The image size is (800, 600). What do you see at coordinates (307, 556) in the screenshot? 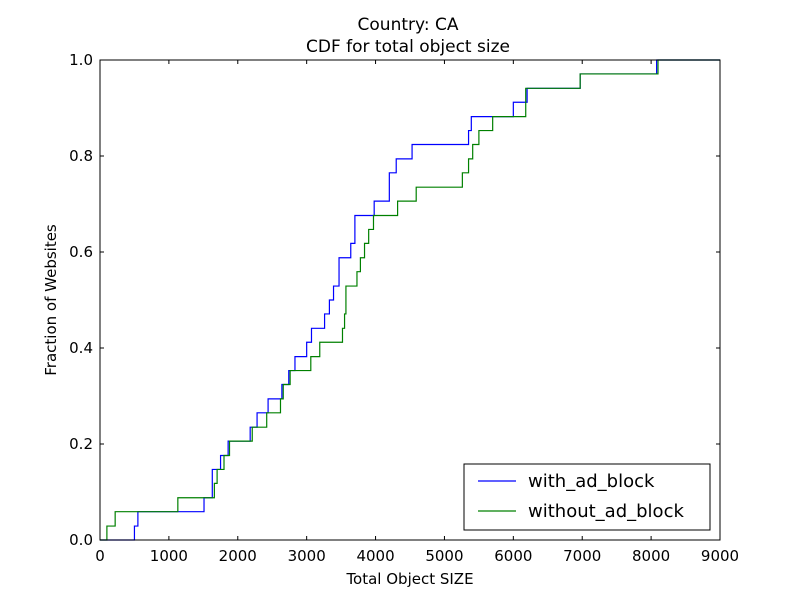
I see `x-tick-label: 3000` at bounding box center [307, 556].